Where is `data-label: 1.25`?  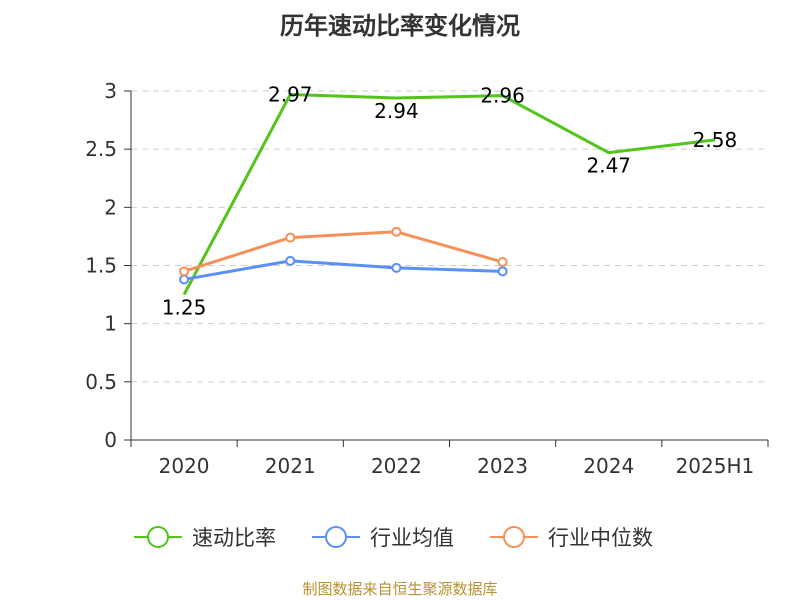
data-label: 1.25 is located at coordinates (184, 308).